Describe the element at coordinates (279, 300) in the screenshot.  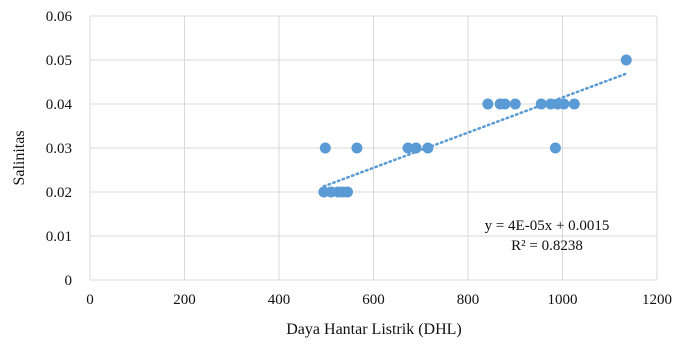
I see `x-tick-label: 400` at that location.